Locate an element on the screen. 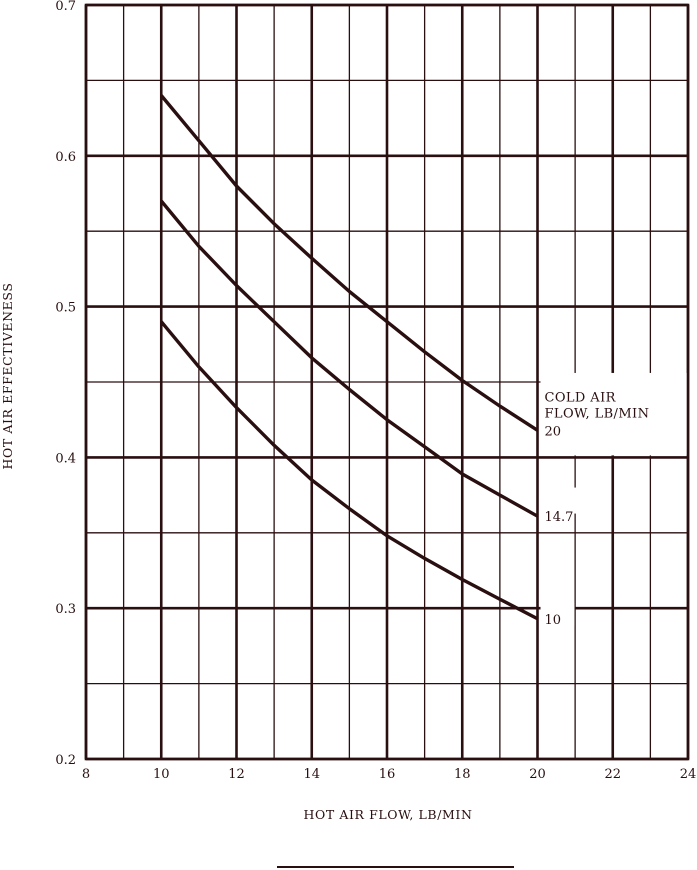 The image size is (697, 870). x-tick-label: 22 is located at coordinates (612, 774).